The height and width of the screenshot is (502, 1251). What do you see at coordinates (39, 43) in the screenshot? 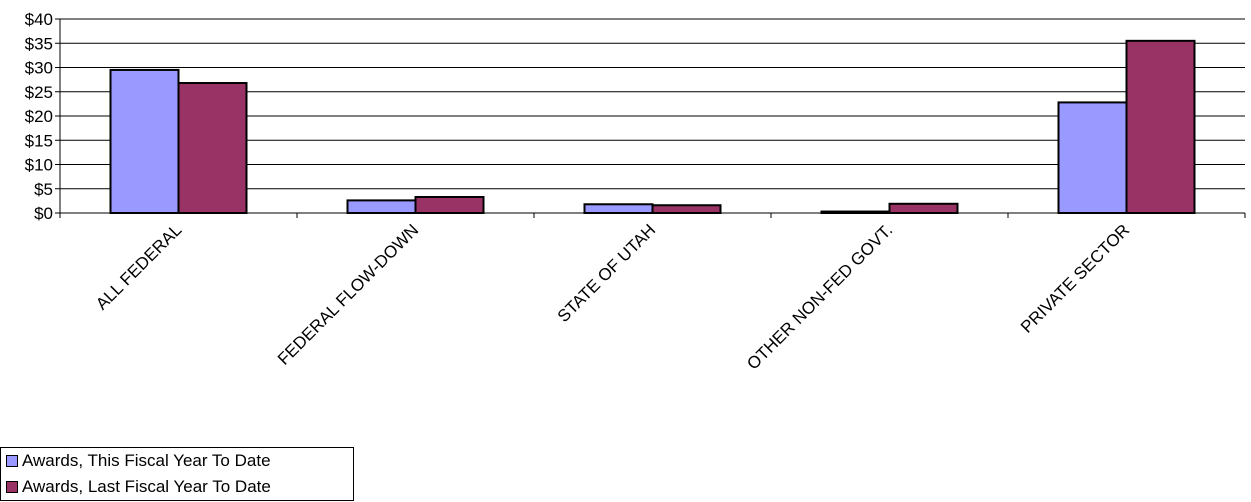
I see `y-tick-label: $35` at bounding box center [39, 43].